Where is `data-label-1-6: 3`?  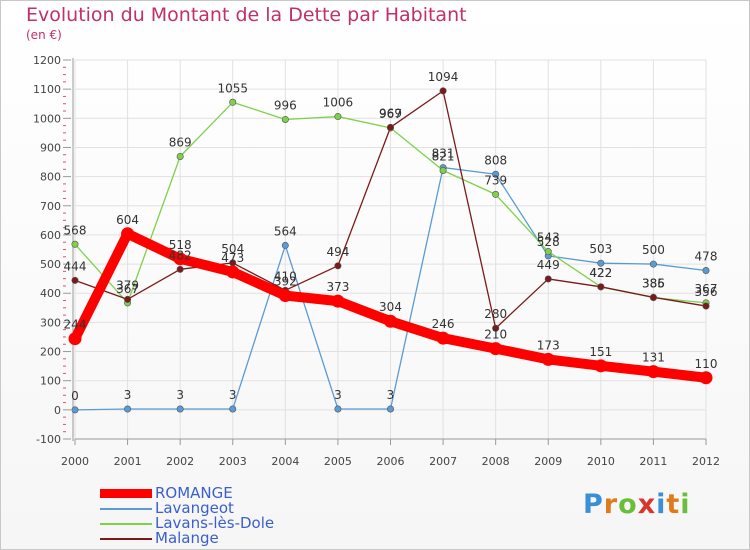
data-label-1-6: 3 is located at coordinates (391, 395).